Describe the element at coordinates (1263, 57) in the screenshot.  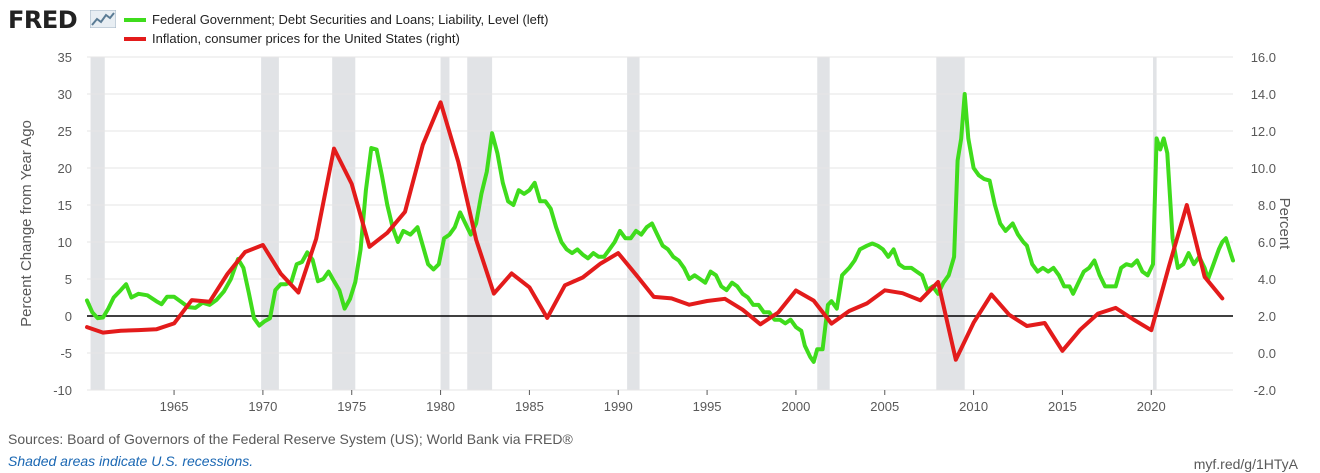
I see `y-right-tick-label: 16.0` at that location.